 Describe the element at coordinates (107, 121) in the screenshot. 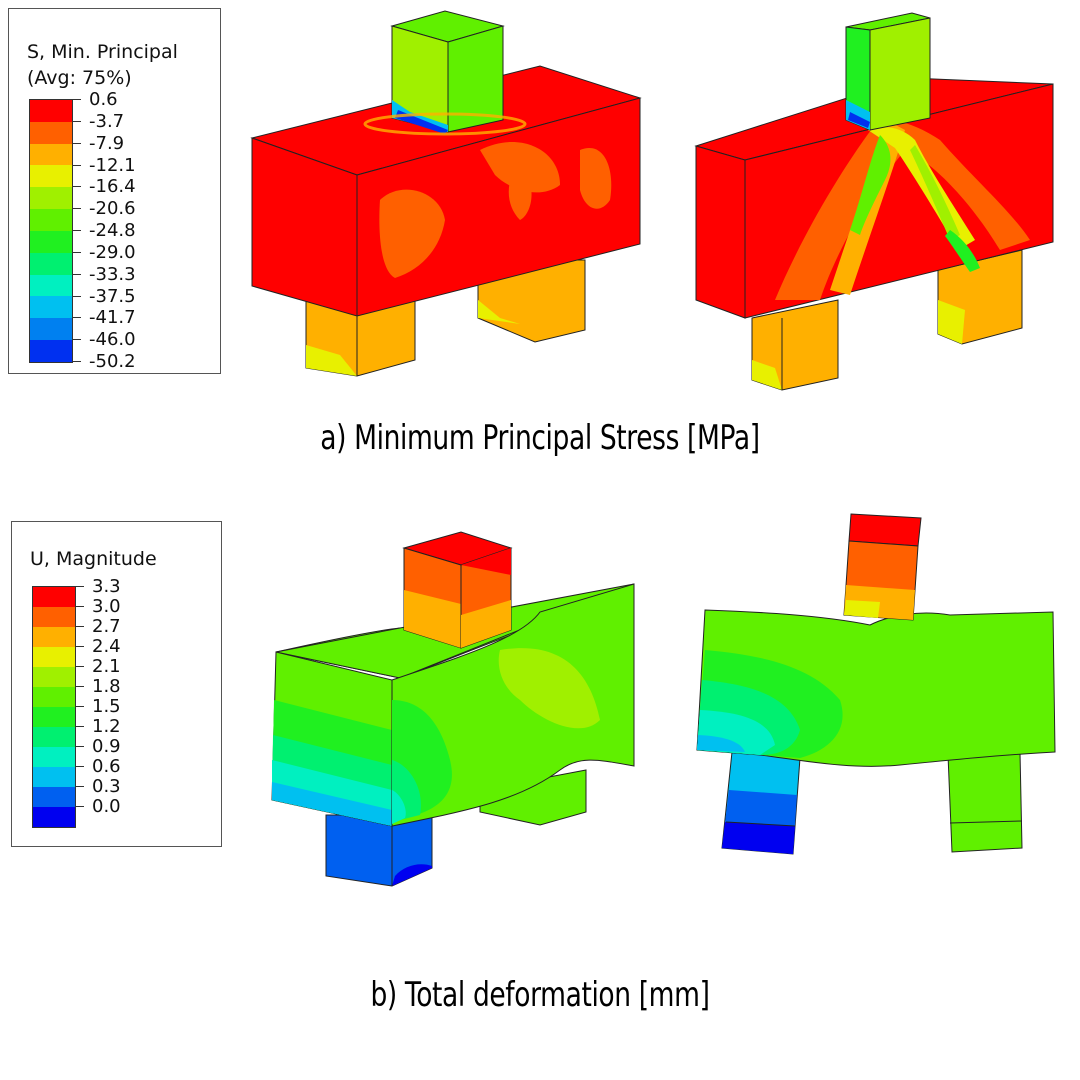

I see `stress-legend-tick-label: -3.7` at that location.